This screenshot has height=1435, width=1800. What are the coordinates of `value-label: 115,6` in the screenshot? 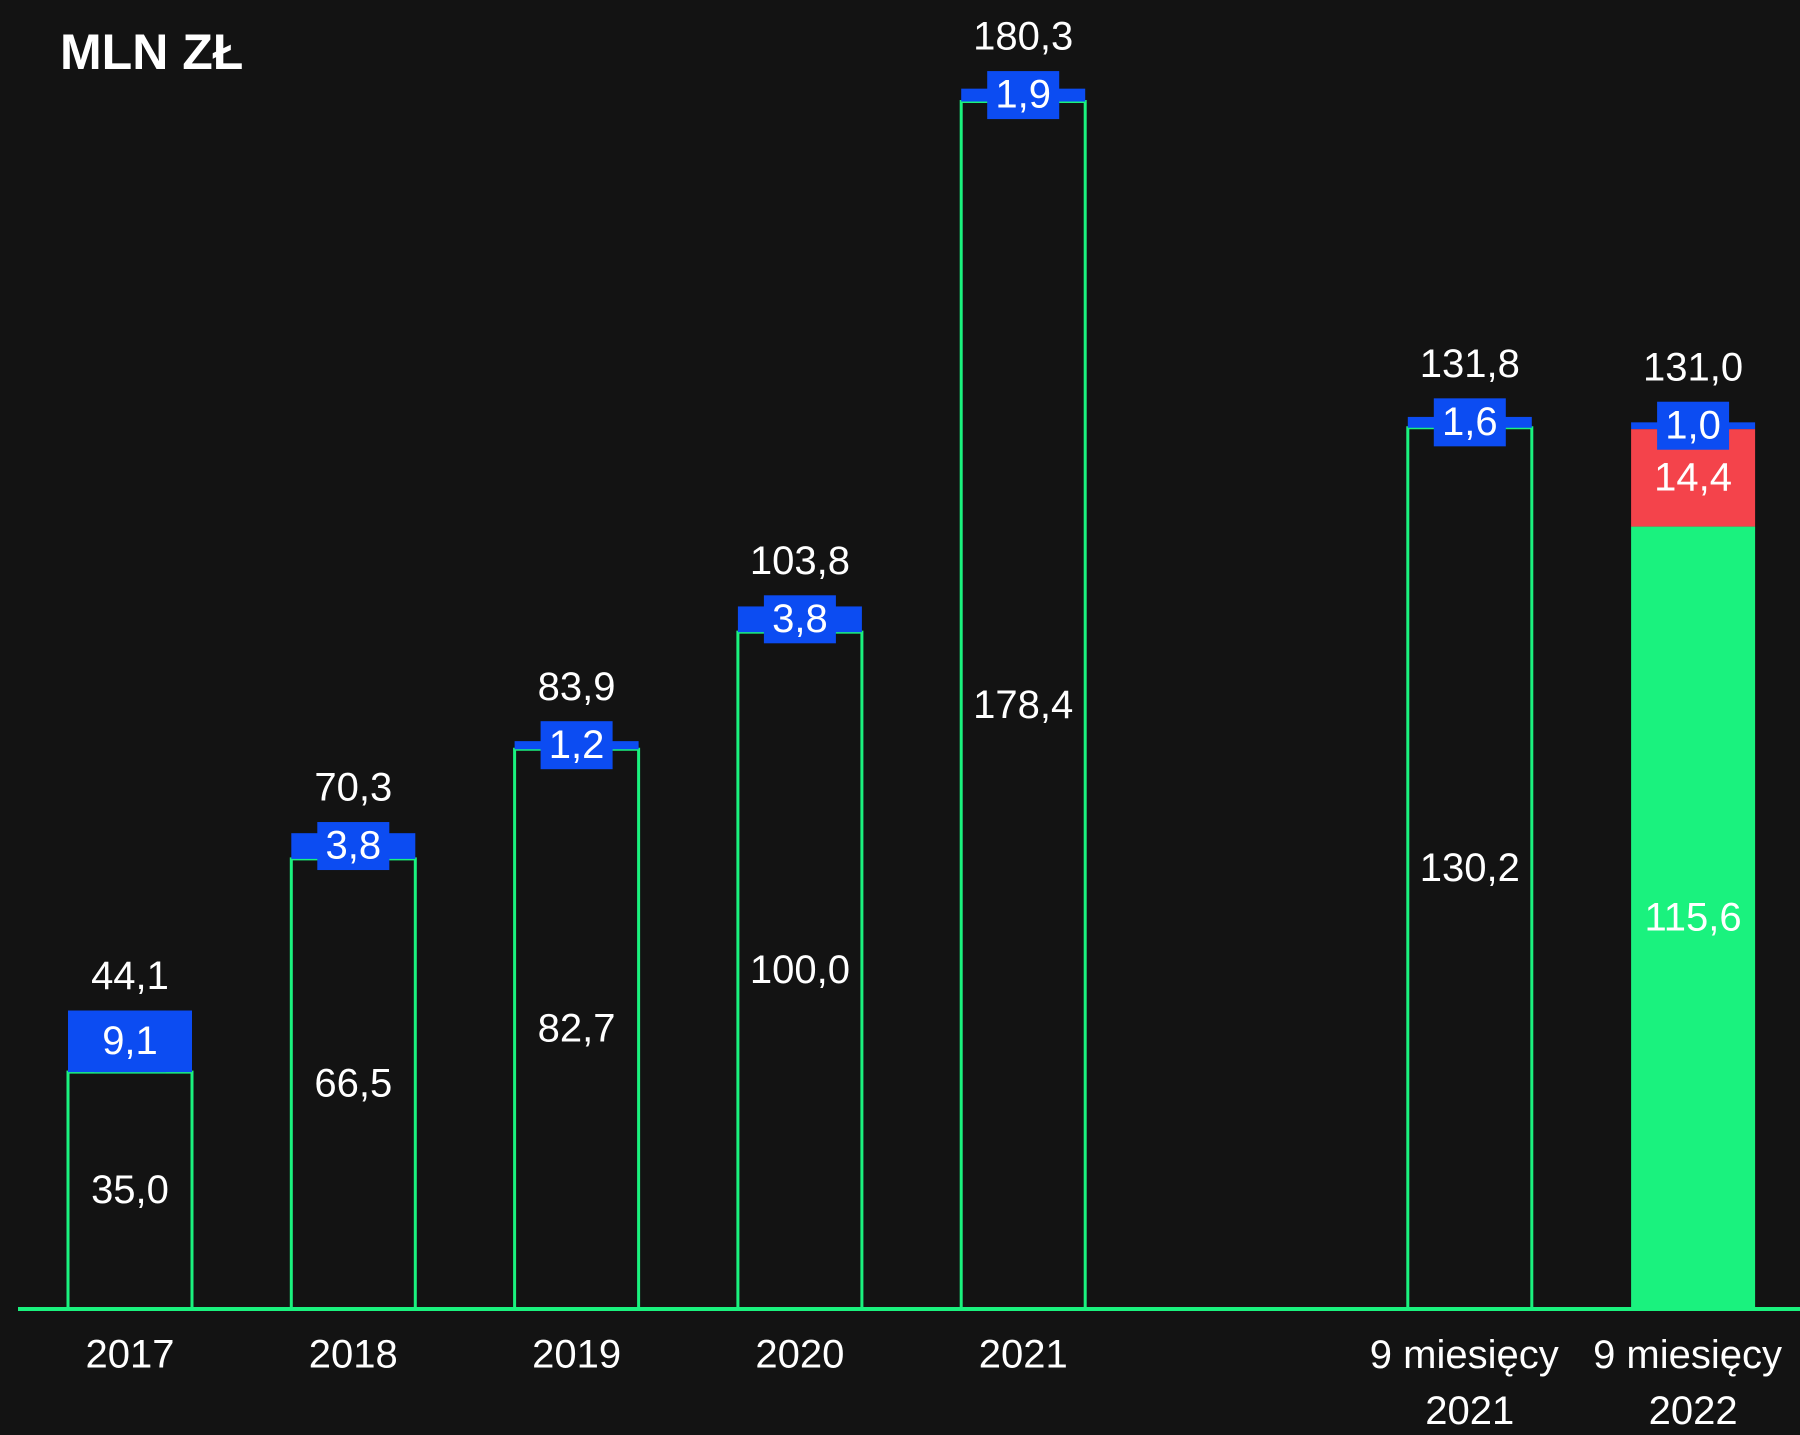 It's located at (1693, 917).